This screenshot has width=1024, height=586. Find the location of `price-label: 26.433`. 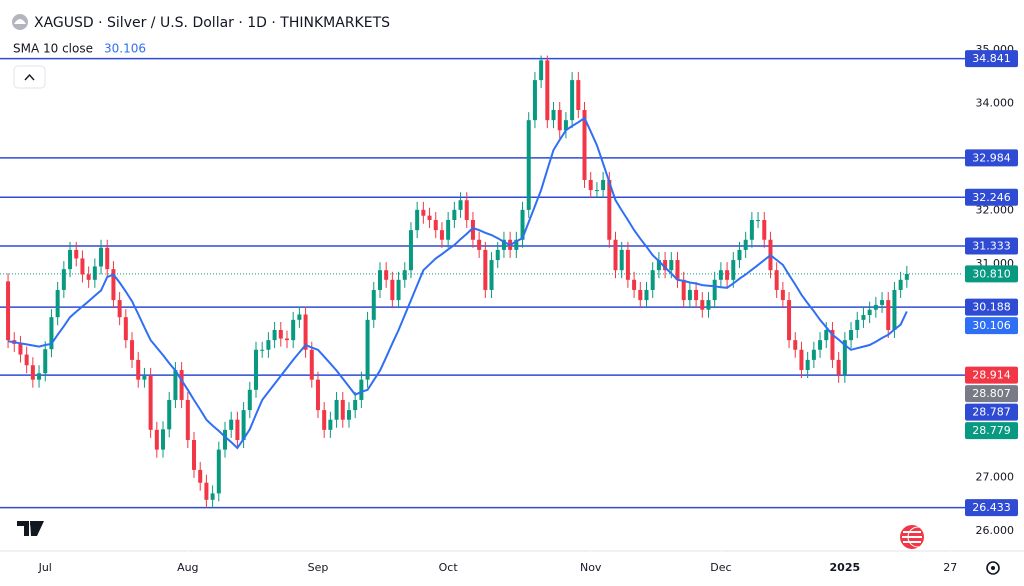

price-label: 26.433 is located at coordinates (991, 507).